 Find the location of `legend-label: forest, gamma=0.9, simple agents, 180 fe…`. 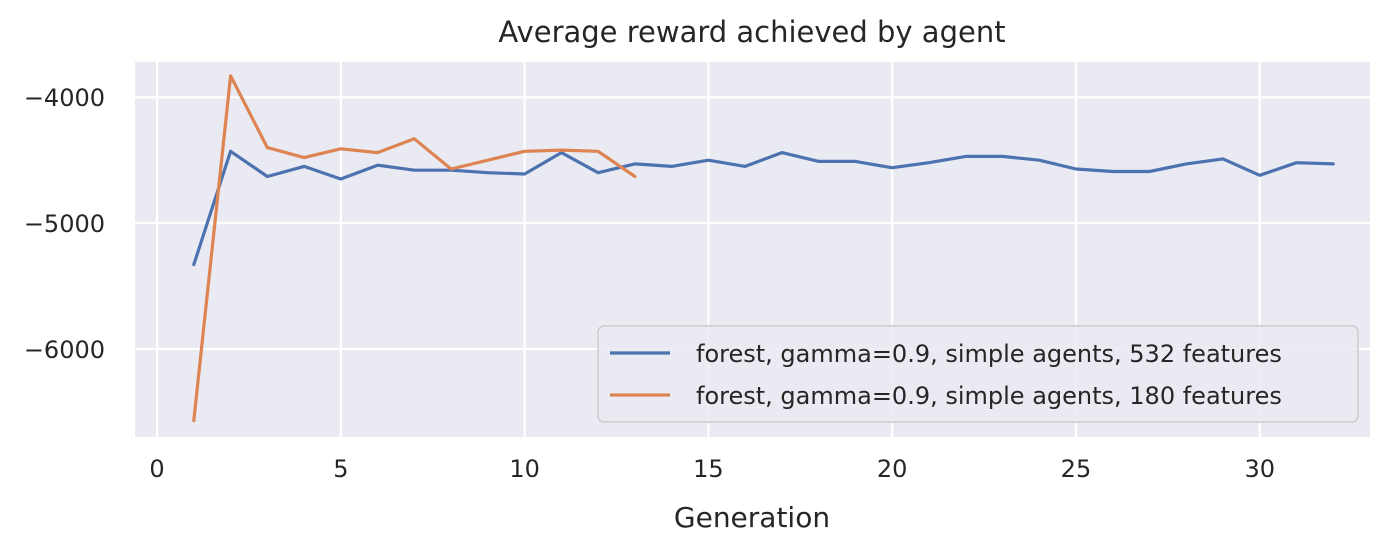

legend-label: forest, gamma=0.9, simple agents, 180 fe… is located at coordinates (989, 396).